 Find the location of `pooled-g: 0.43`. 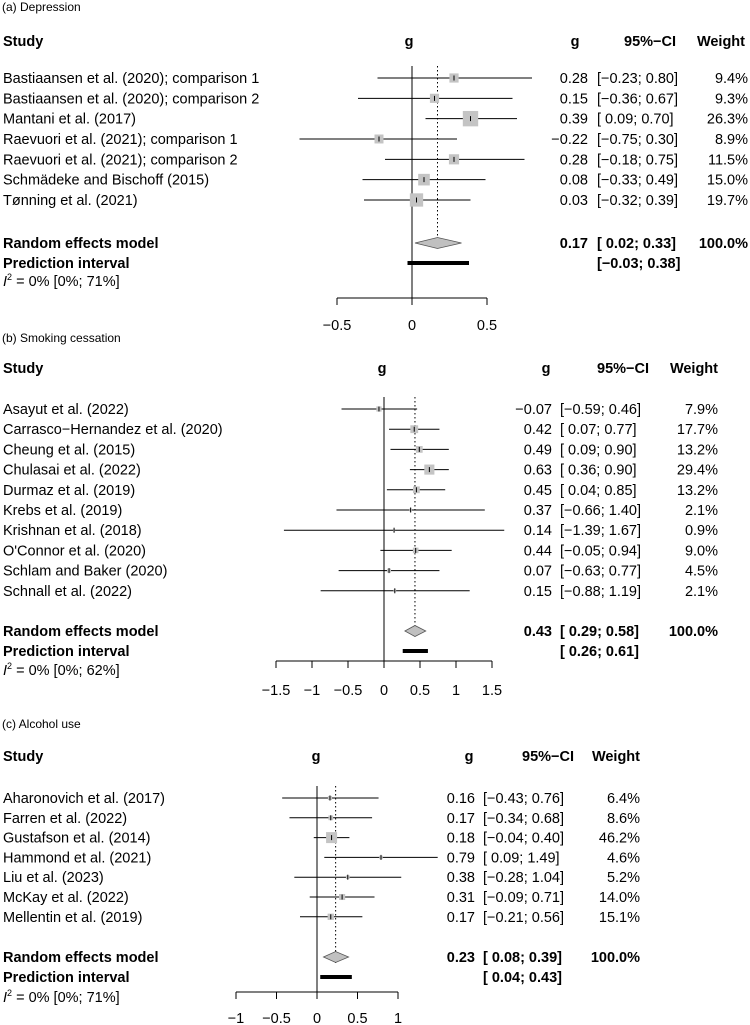

pooled-g: 0.43 is located at coordinates (538, 632).